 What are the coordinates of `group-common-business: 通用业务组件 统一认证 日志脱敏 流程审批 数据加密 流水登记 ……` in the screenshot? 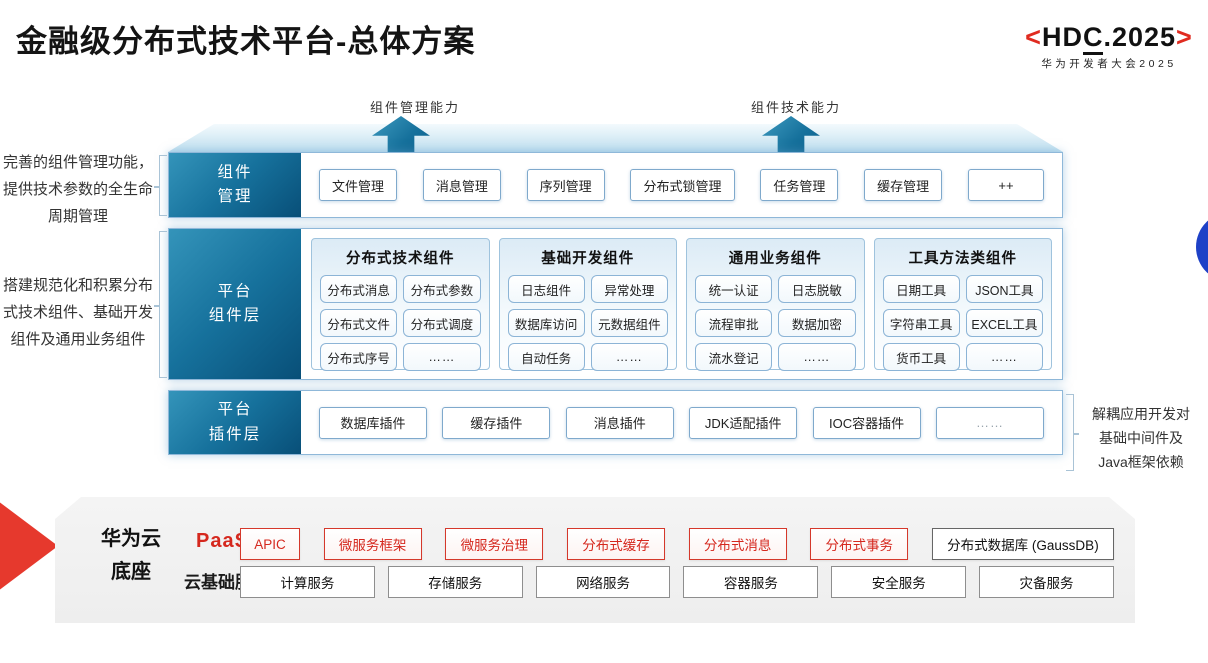 It's located at (775, 304).